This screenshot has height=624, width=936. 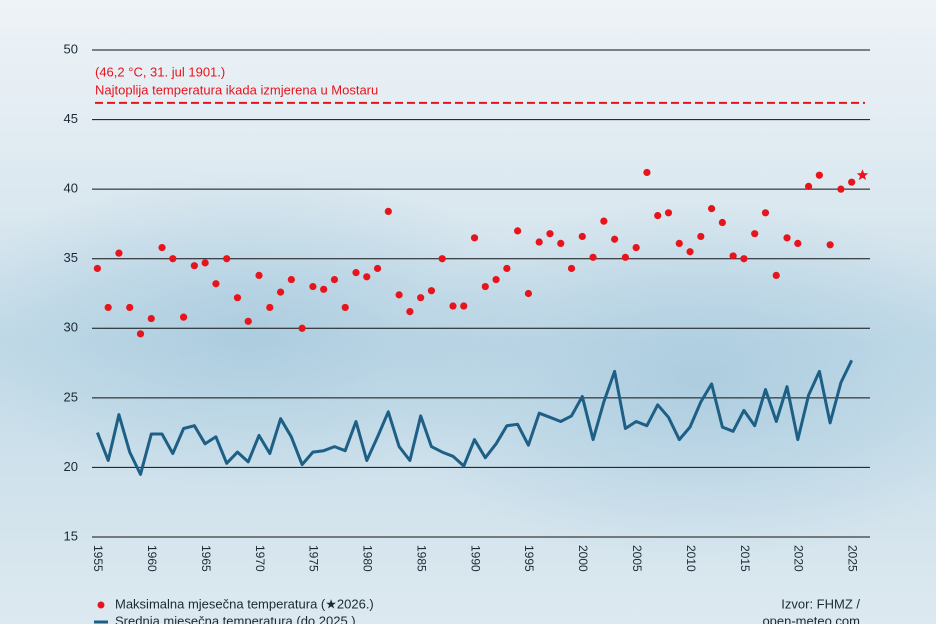 What do you see at coordinates (583, 558) in the screenshot?
I see `x-tick-label: 2000` at bounding box center [583, 558].